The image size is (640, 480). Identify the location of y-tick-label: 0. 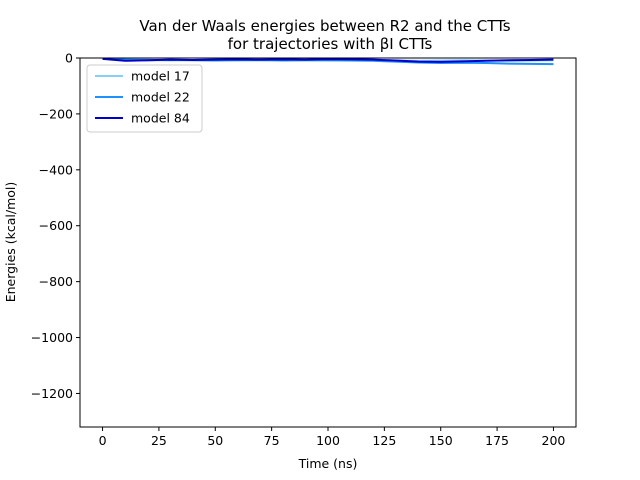
(69, 58).